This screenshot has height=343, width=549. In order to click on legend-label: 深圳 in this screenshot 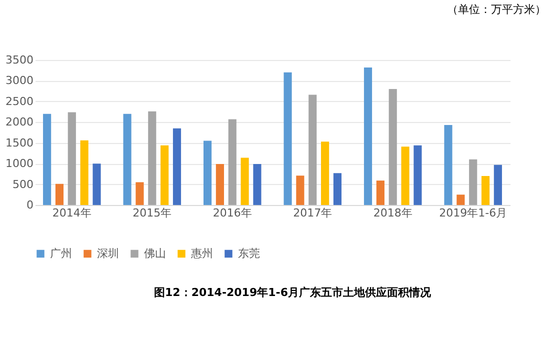, I will do `click(108, 253)`.